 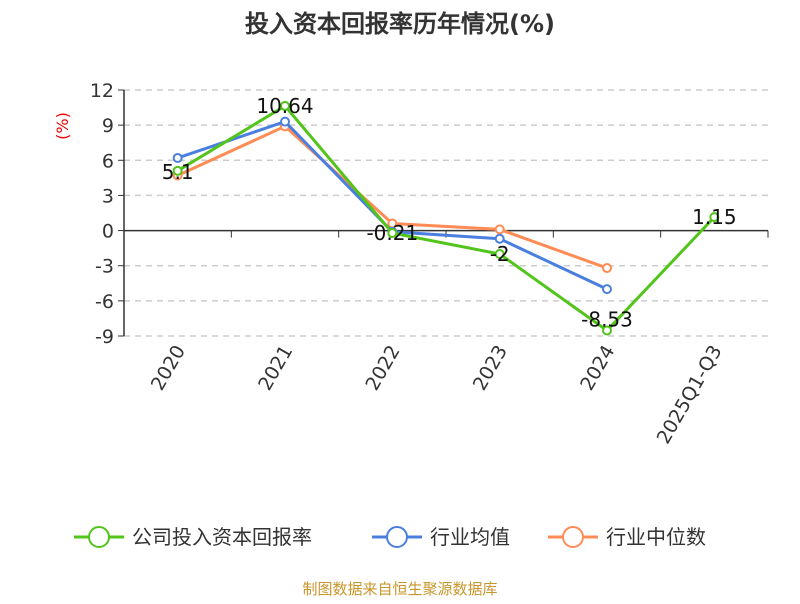 What do you see at coordinates (392, 197) in the screenshot?
I see `series-line` at bounding box center [392, 197].